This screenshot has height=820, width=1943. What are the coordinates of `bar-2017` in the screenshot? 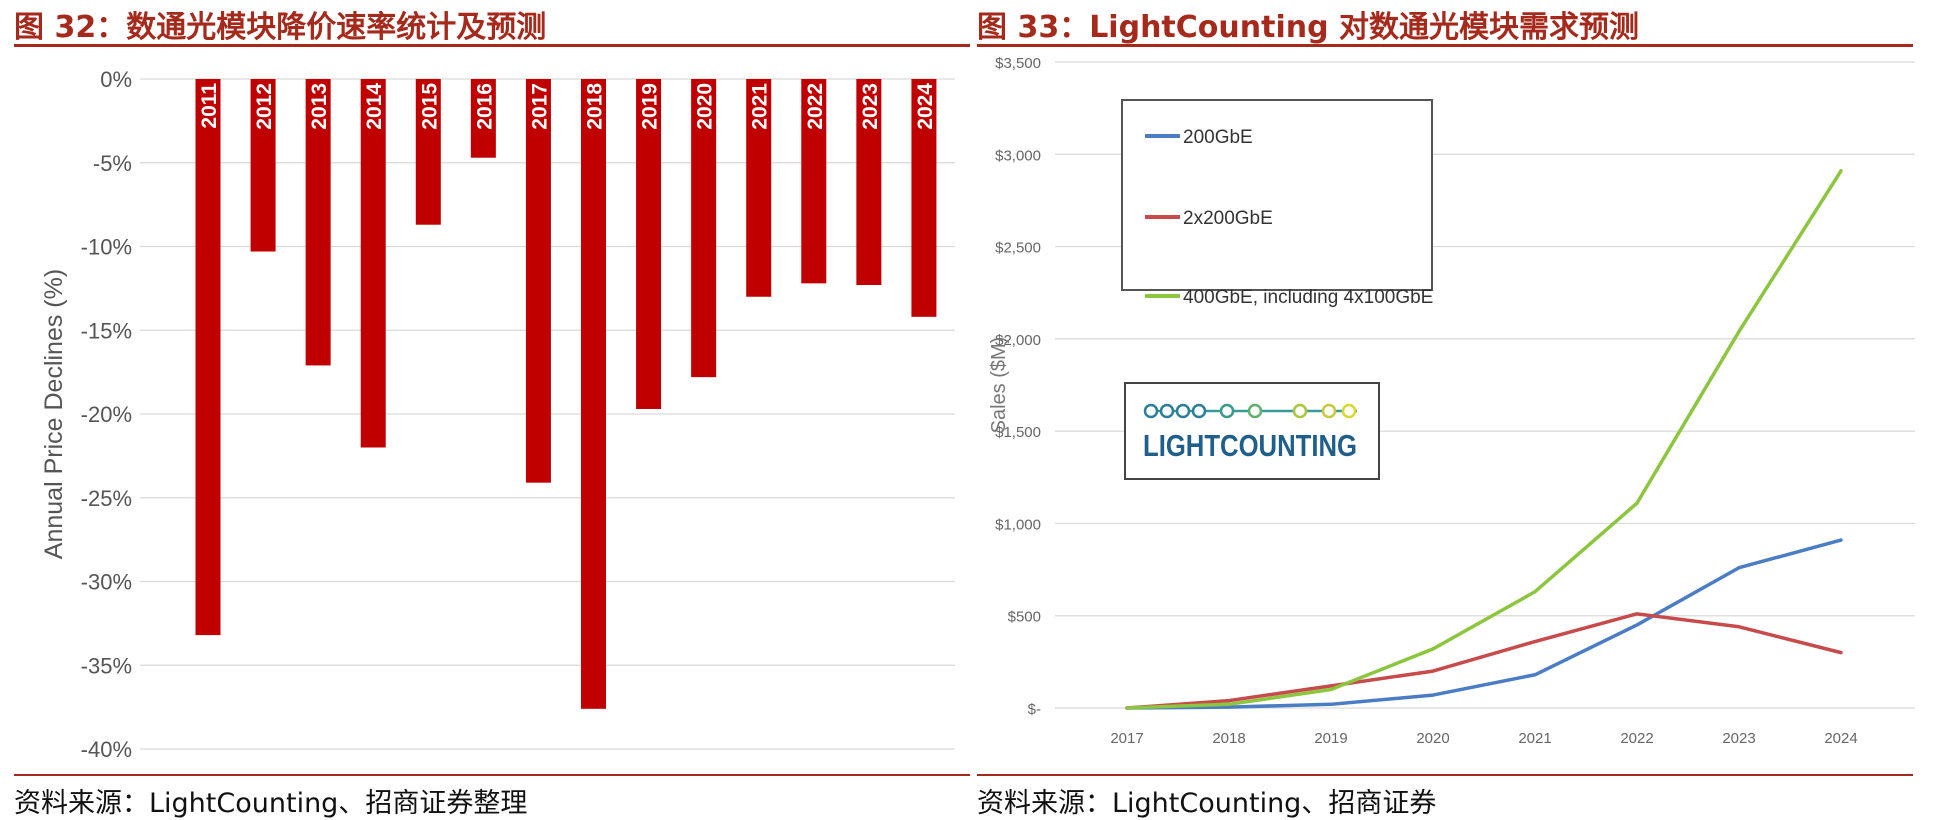 It's located at (538, 281).